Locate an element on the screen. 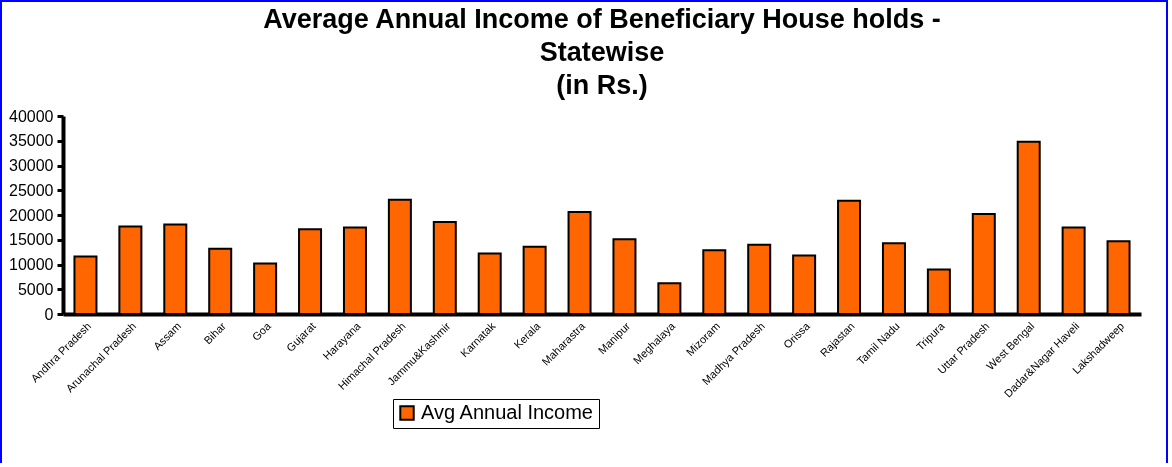 The image size is (1172, 467). legend-label: Avg Annual Income is located at coordinates (507, 412).